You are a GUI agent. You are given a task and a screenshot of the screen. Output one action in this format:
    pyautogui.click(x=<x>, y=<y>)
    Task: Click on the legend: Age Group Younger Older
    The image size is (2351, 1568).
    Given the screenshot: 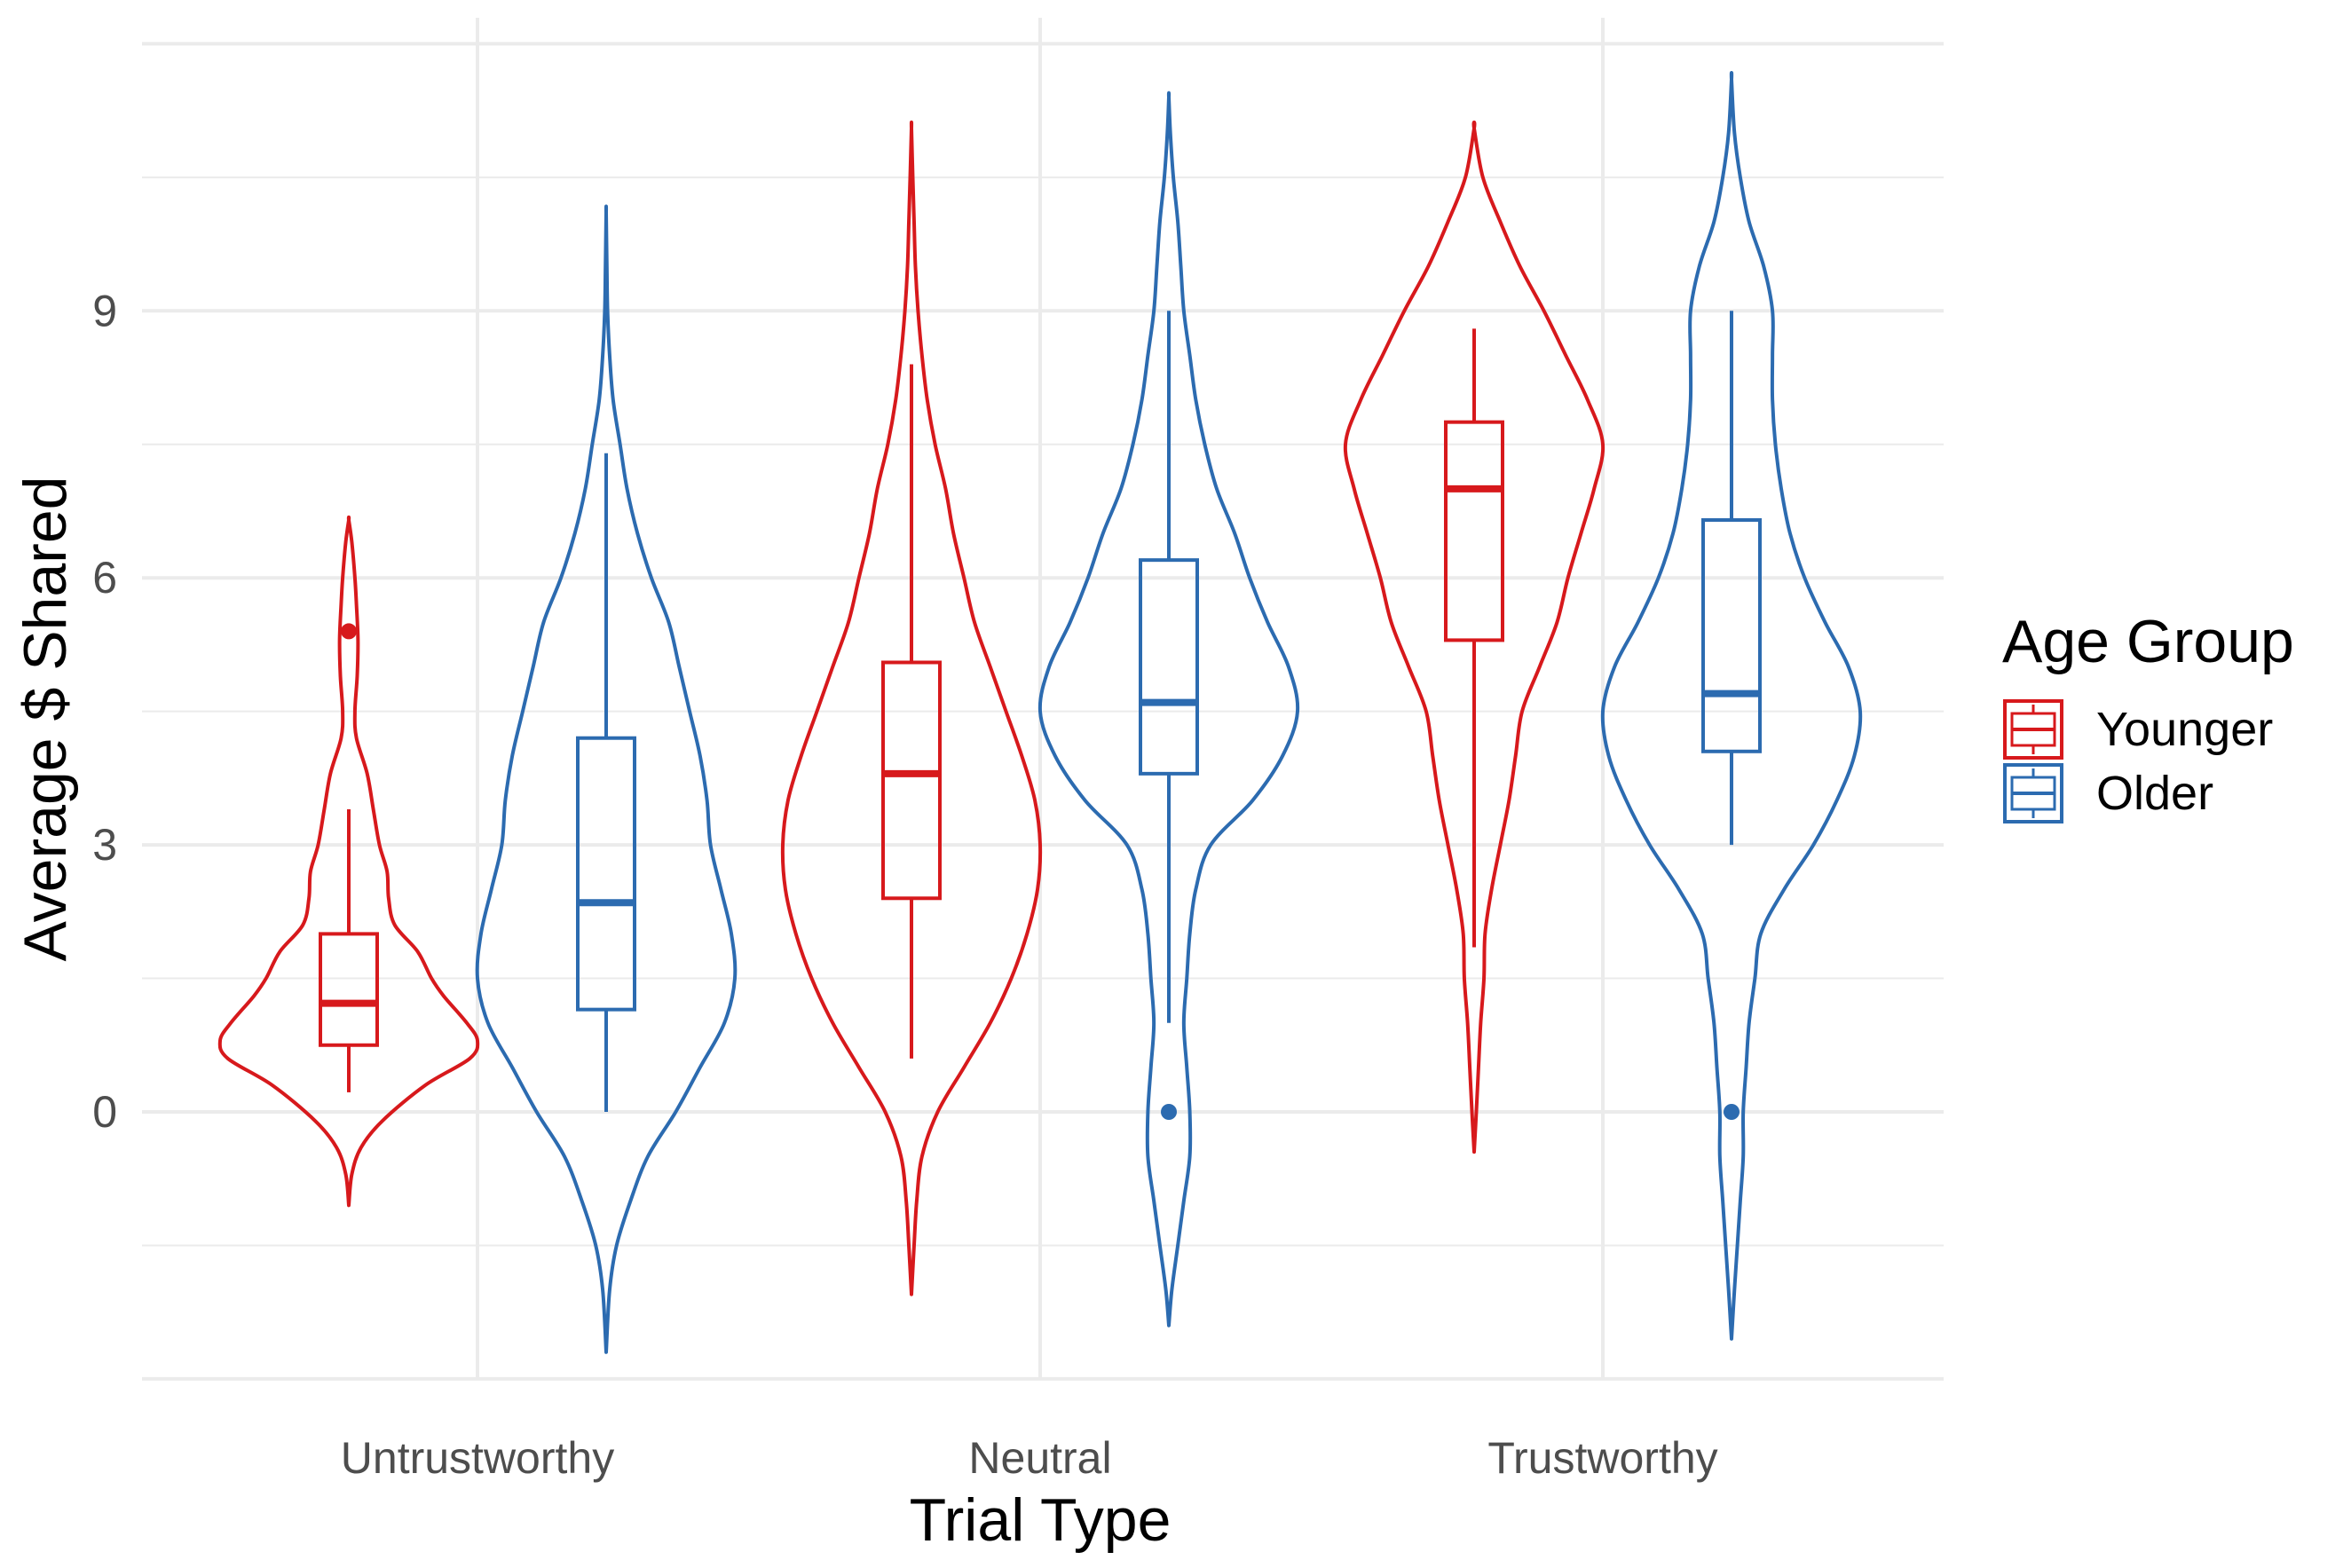 What is the action you would take?
    pyautogui.click(x=2148, y=715)
    